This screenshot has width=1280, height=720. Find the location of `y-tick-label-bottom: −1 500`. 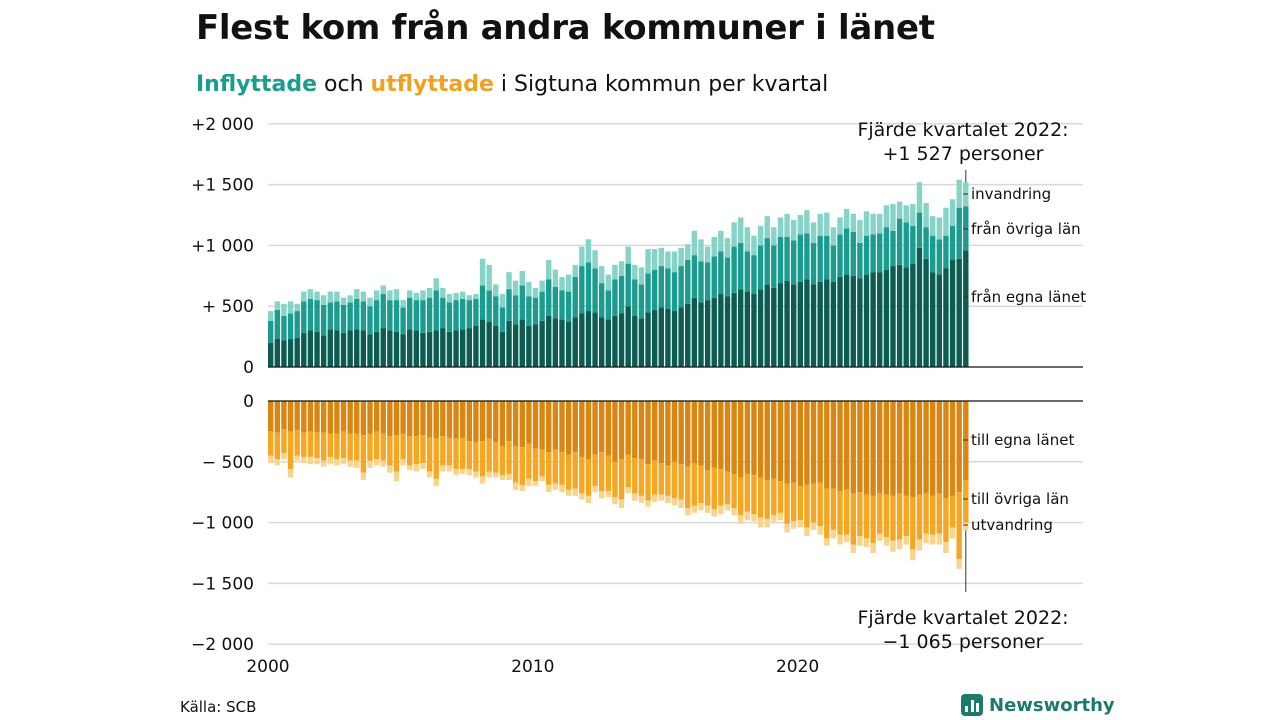

y-tick-label-bottom: −1 500 is located at coordinates (222, 584).